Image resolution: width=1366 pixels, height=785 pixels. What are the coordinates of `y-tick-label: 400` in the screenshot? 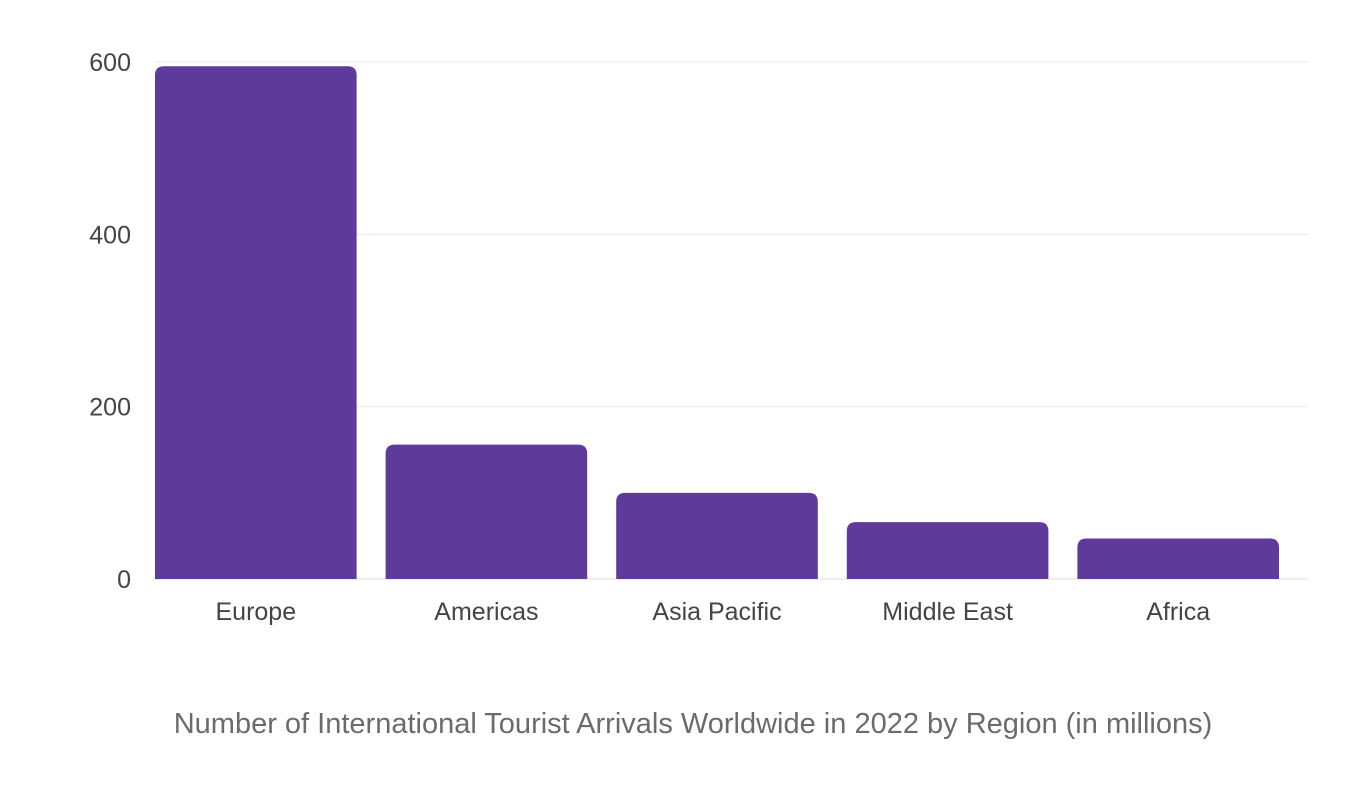 It's located at (110, 235).